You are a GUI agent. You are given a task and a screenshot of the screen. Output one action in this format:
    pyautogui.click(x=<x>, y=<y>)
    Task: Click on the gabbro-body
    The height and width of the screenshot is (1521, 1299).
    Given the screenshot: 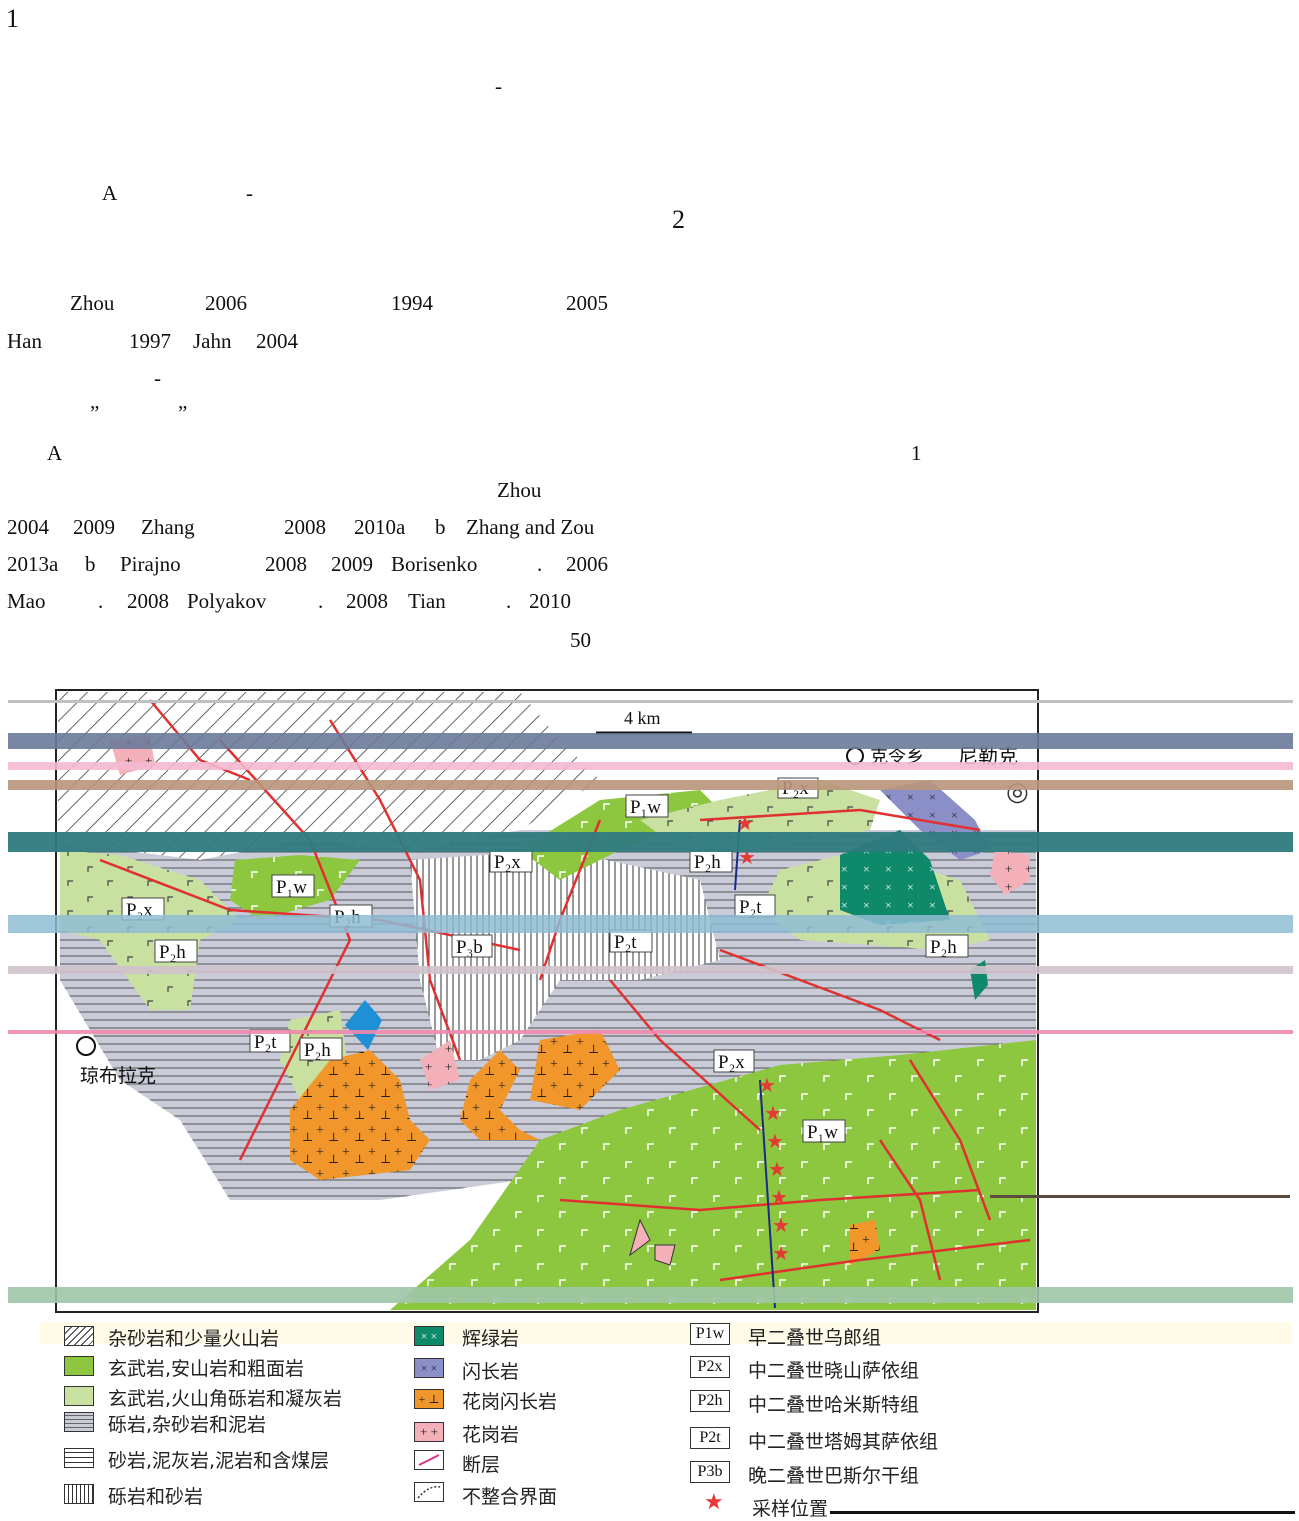 What is the action you would take?
    pyautogui.click(x=895, y=877)
    